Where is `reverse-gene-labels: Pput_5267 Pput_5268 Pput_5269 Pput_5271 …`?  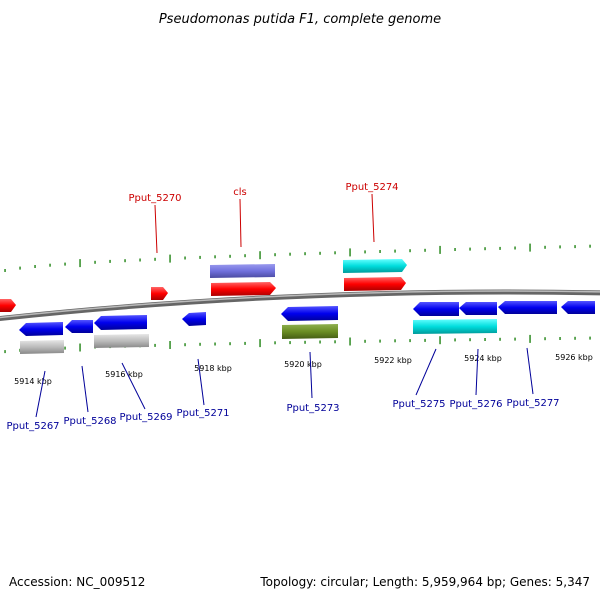 reverse-gene-labels: Pput_5267 Pput_5268 Pput_5269 Pput_5271 … is located at coordinates (282, 415).